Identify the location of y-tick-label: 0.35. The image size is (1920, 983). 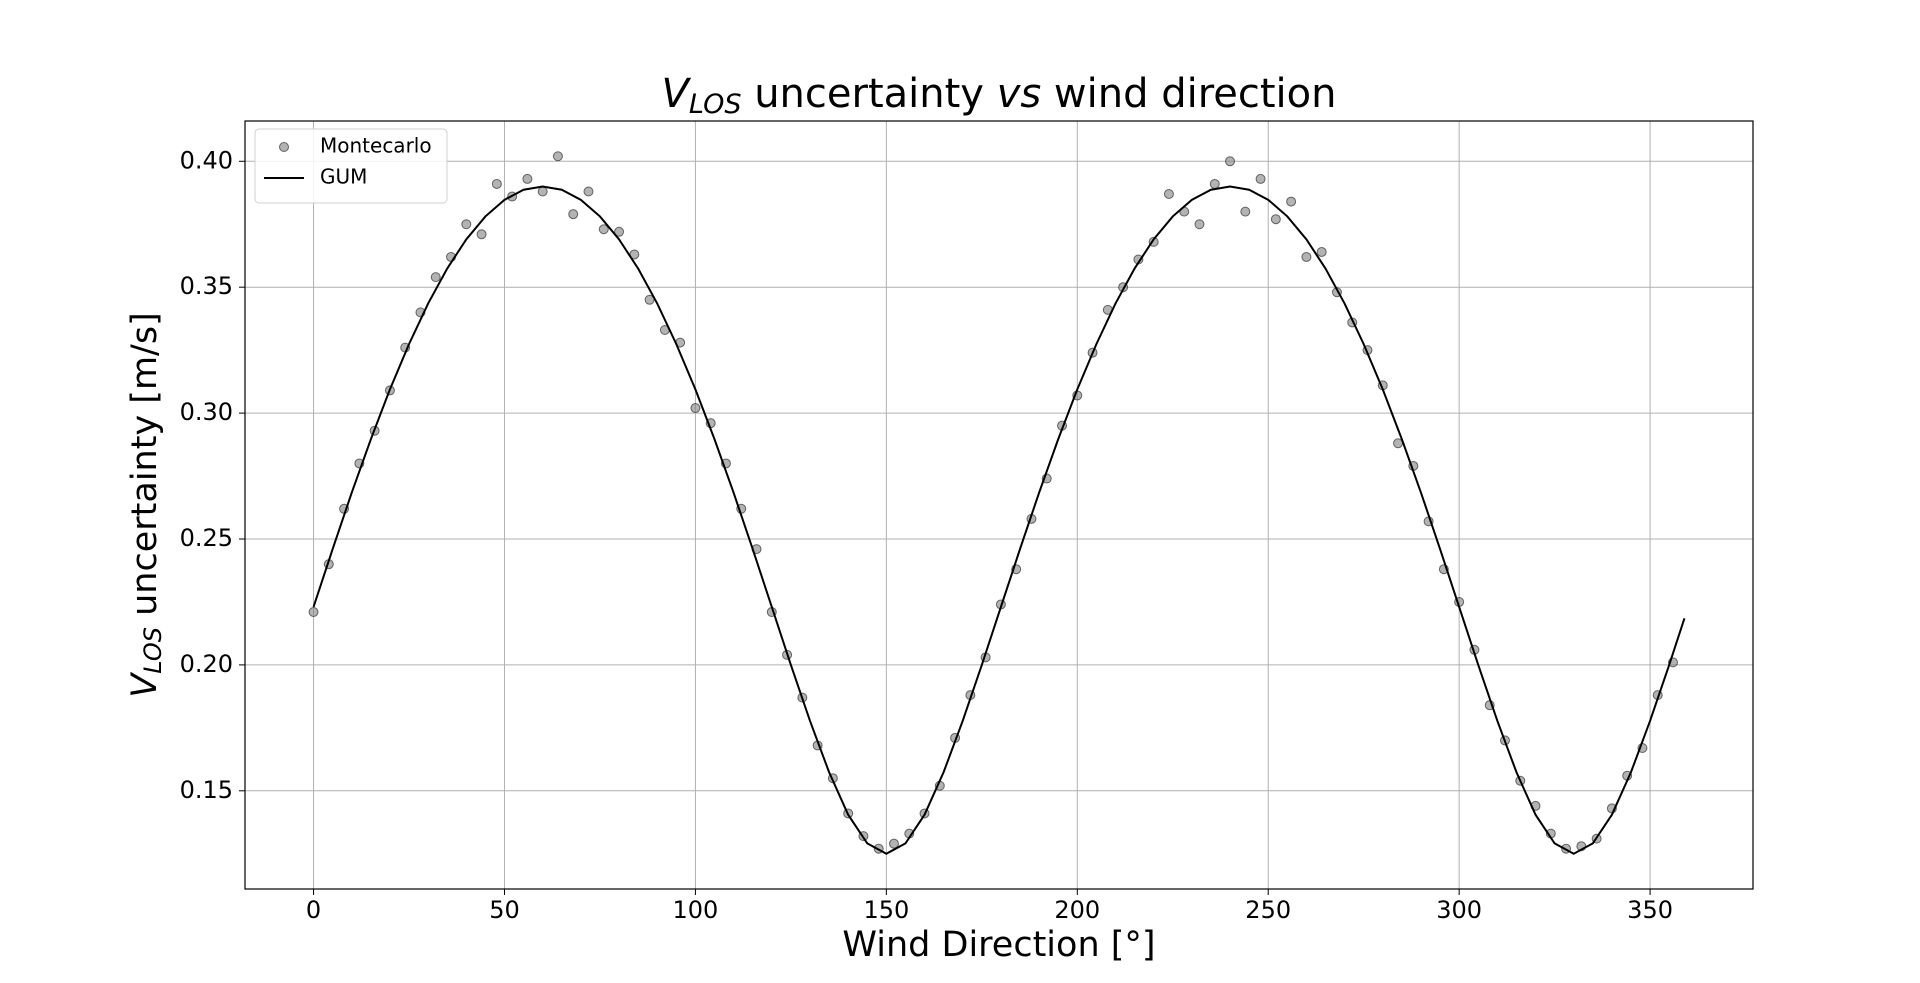
(206, 286).